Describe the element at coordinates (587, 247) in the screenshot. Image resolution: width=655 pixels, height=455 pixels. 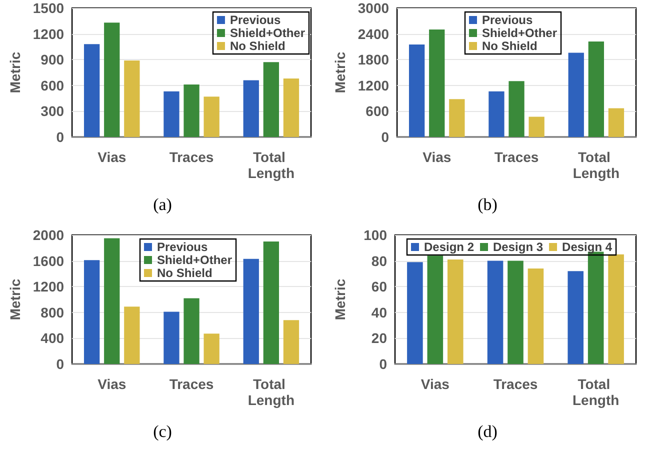
I see `legend-label: Design 4` at that location.